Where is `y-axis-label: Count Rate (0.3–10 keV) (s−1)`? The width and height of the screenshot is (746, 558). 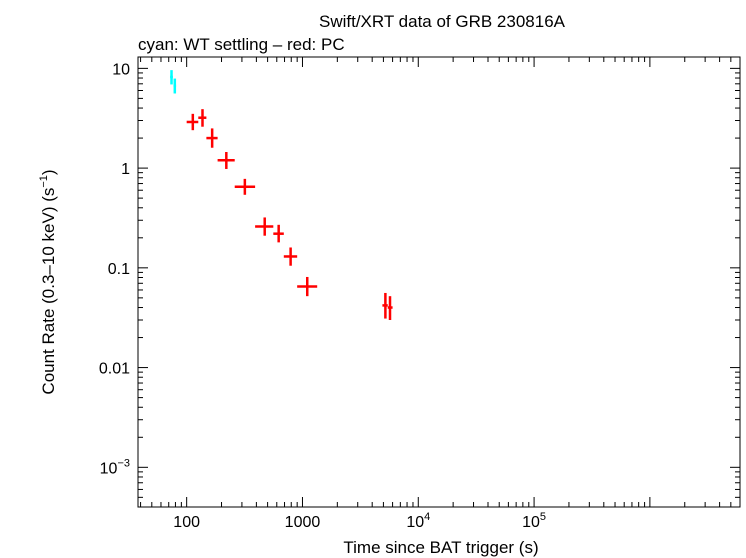 y-axis-label: Count Rate (0.3–10 keV) (s−1) is located at coordinates (48, 281).